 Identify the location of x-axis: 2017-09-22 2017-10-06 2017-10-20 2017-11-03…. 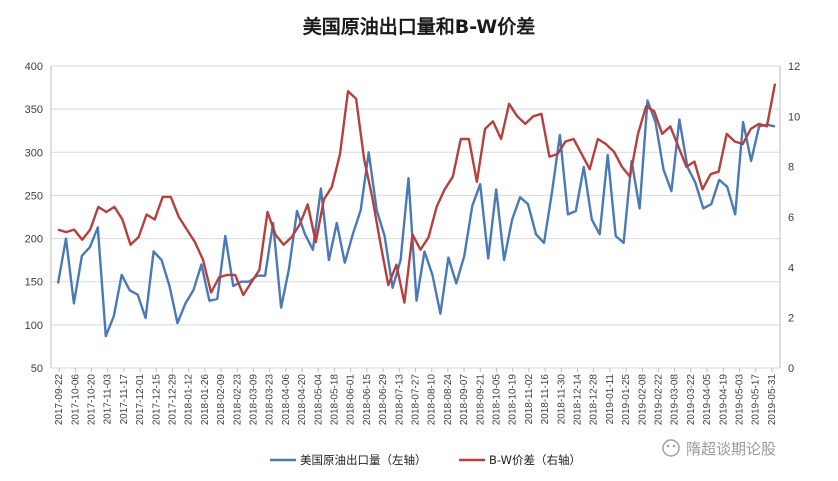
(416, 396).